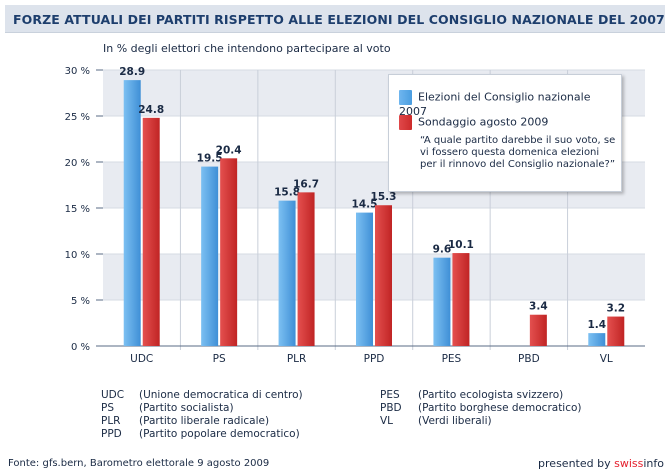 The height and width of the screenshot is (475, 670). I want to click on abbreviation-item: PPD (Partito popolare democratico), so click(200, 434).